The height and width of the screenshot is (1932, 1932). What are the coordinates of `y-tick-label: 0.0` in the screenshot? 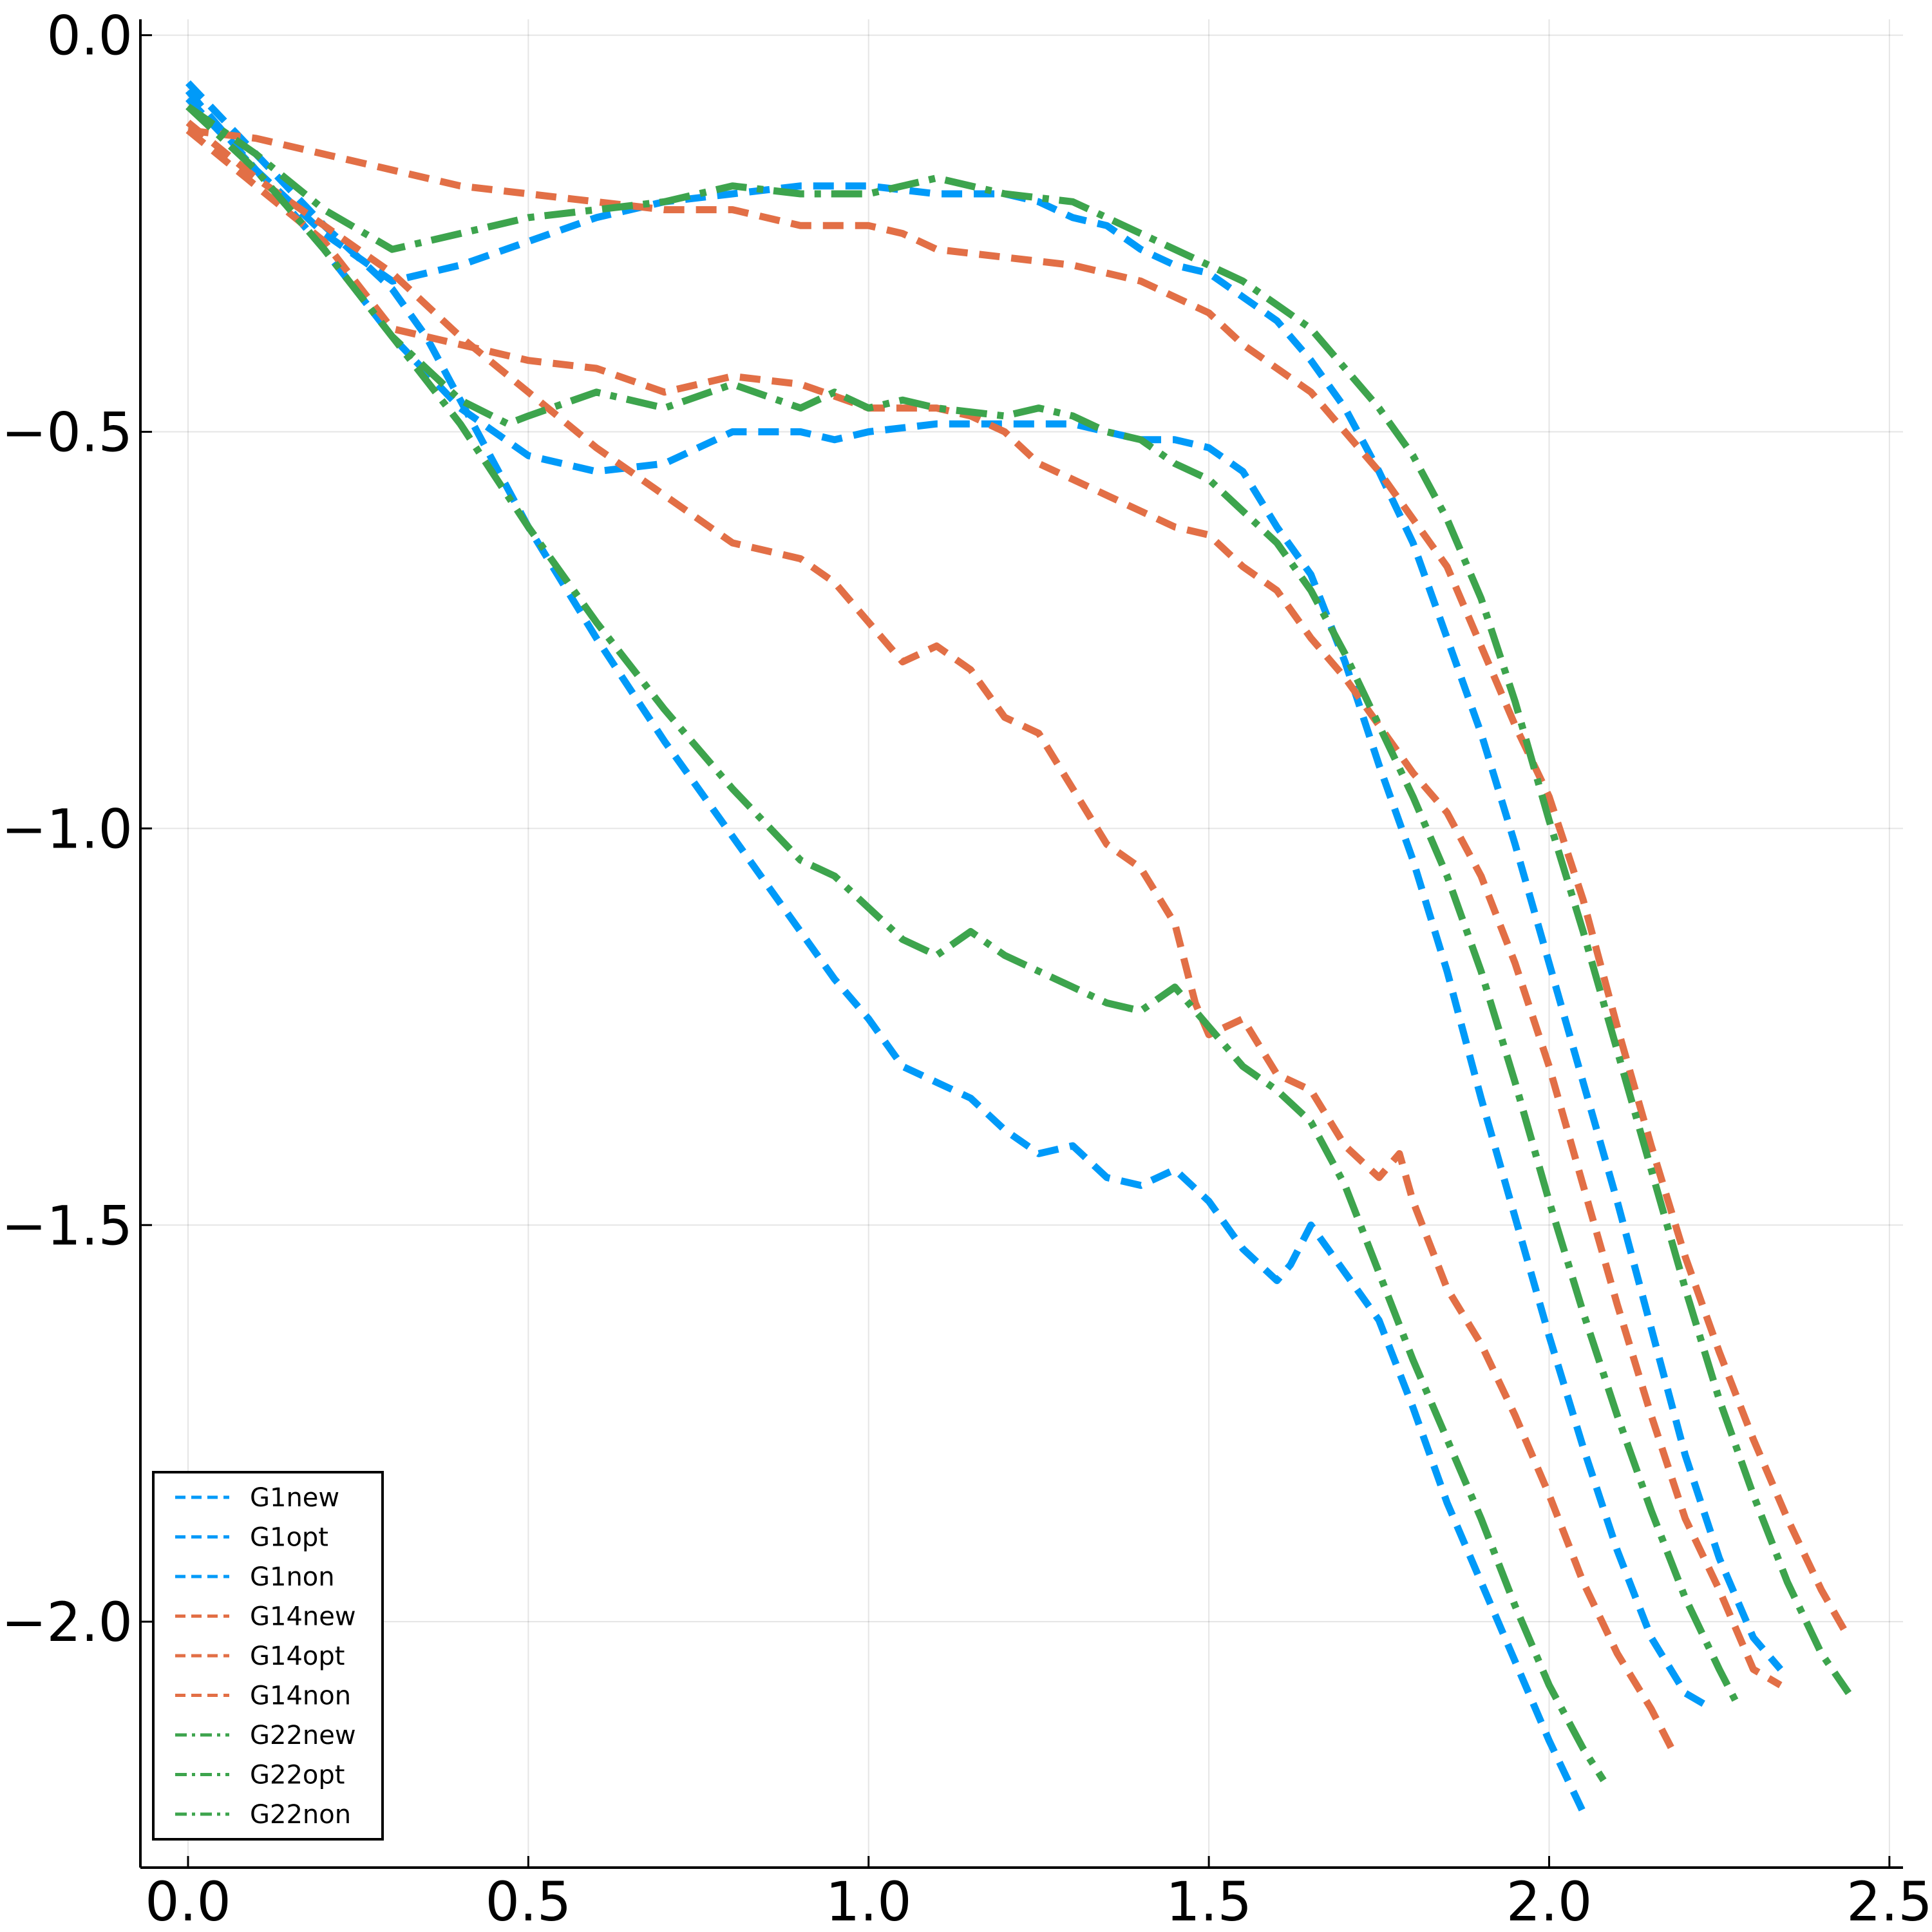 It's located at (89, 36).